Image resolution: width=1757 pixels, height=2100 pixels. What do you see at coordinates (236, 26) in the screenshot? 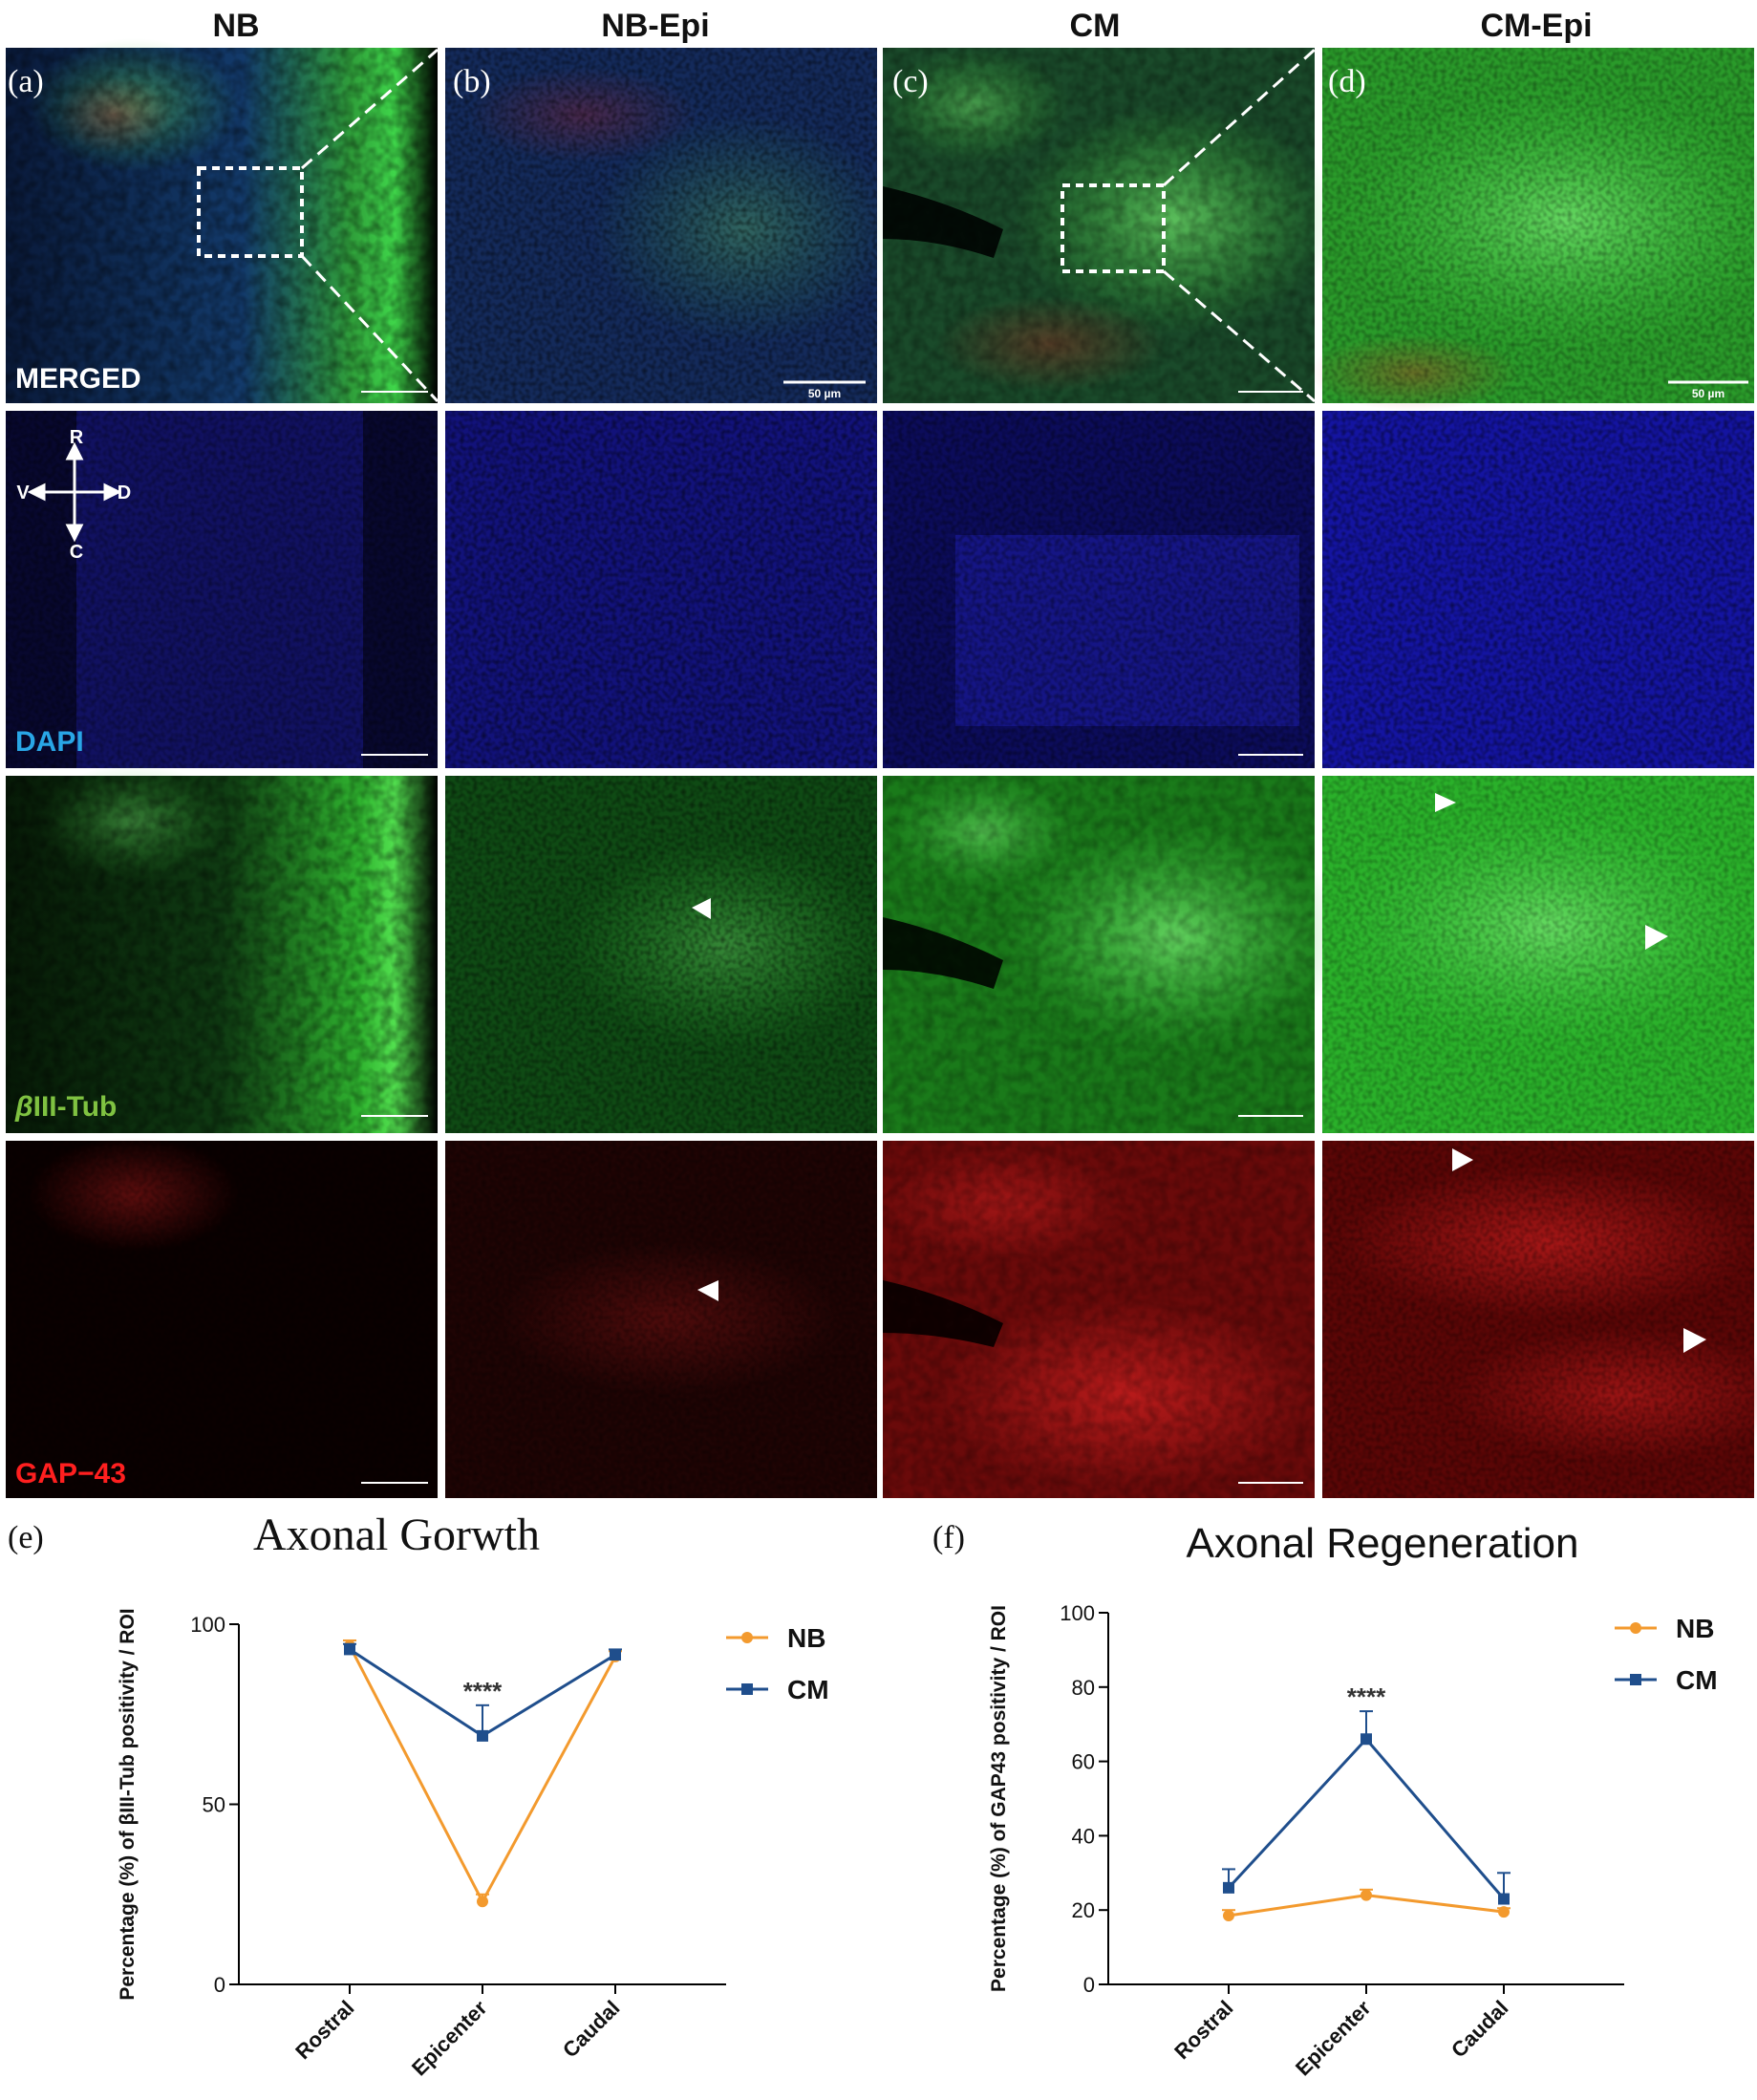
I see `column-header-nb: NB` at bounding box center [236, 26].